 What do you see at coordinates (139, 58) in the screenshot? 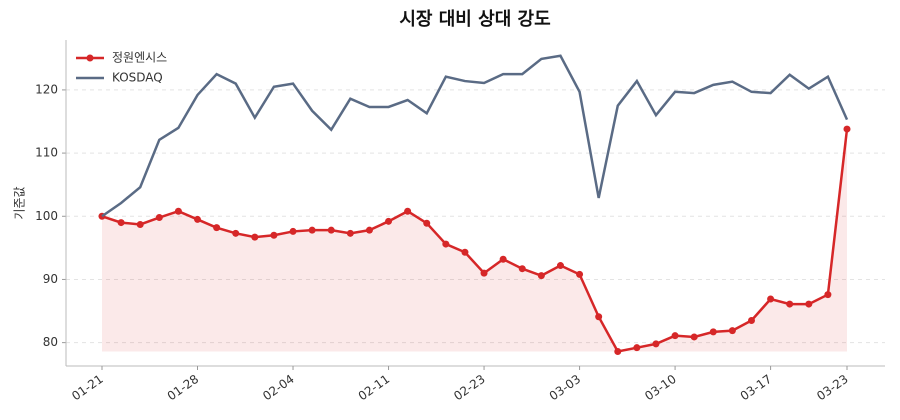
I see `legend-label: 정원엔시스` at bounding box center [139, 58].